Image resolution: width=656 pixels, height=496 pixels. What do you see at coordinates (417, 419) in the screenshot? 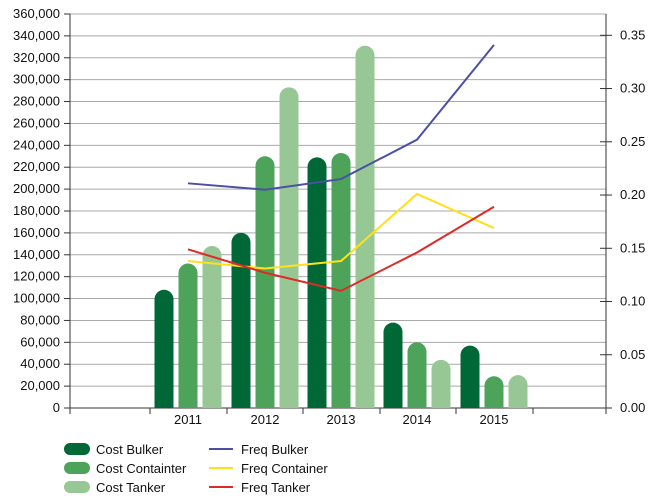
I see `x-tick-label: 2014` at bounding box center [417, 419].